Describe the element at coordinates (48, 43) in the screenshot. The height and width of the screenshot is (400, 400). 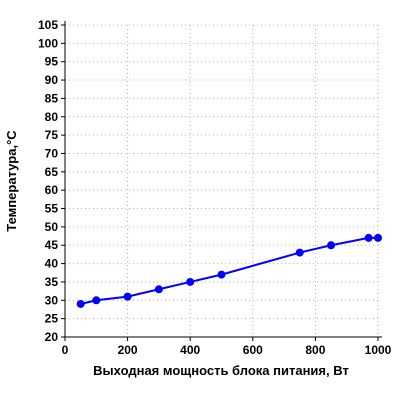
I see `y-tick-label: 100` at that location.